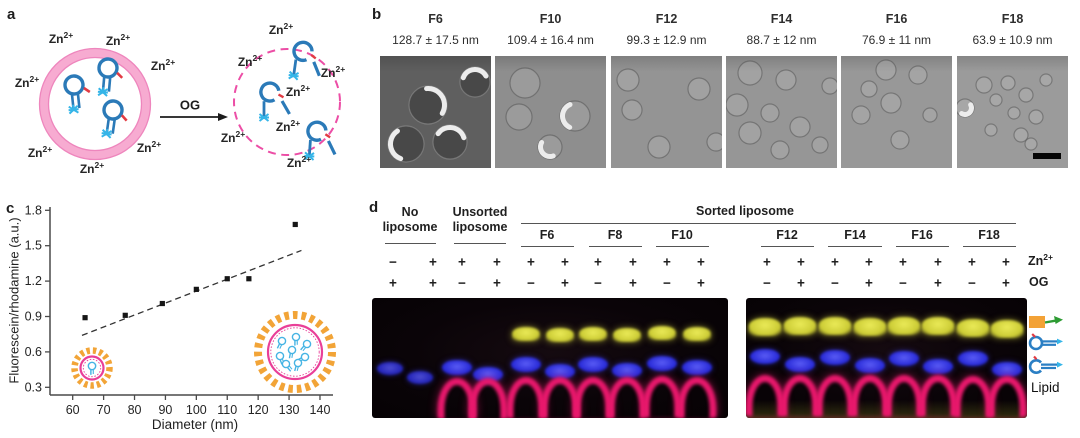  Describe the element at coordinates (33, 281) in the screenshot. I see `y-tick-label: 1.2` at that location.